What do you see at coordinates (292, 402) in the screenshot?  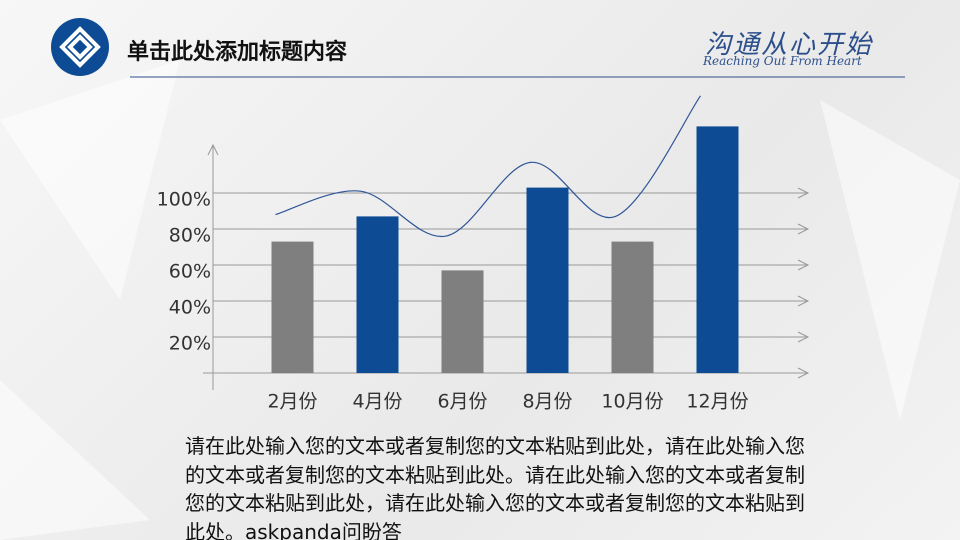 I see `x-tick-label: 2月份` at bounding box center [292, 402].